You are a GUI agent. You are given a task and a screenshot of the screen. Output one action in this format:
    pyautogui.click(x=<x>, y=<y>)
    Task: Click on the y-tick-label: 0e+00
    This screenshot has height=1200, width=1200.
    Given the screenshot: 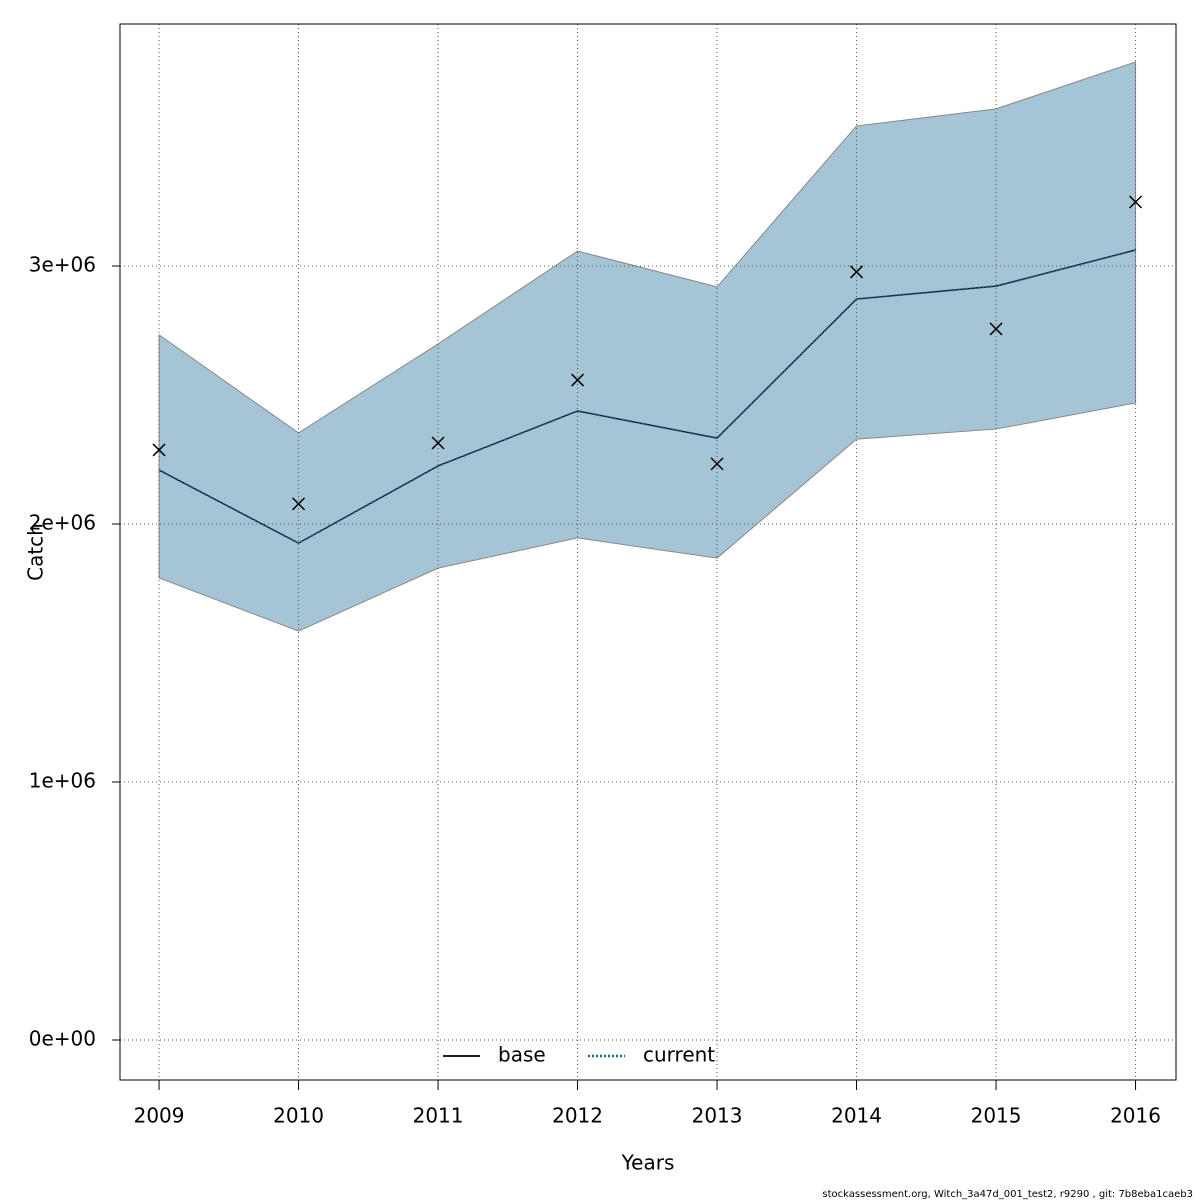 What is the action you would take?
    pyautogui.click(x=62, y=1039)
    